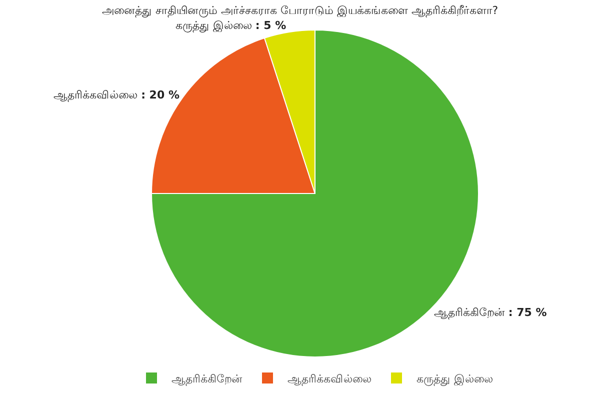  Describe the element at coordinates (213, 25) in the screenshot. I see `slice-label: கருத்து இல்லை` at that location.